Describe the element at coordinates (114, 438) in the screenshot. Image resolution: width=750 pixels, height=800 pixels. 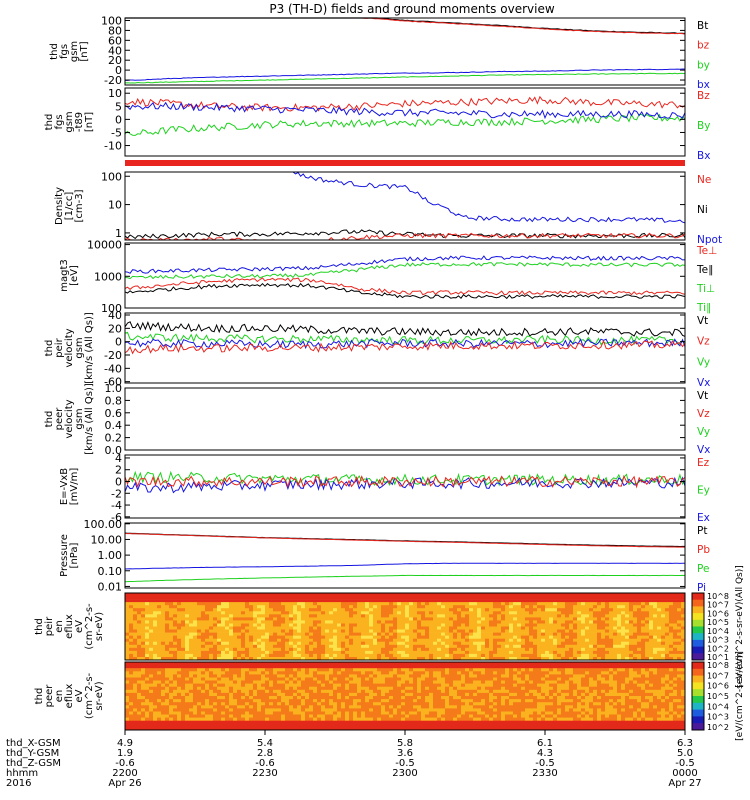
I see `y-tick-label: 0.2` at that location.